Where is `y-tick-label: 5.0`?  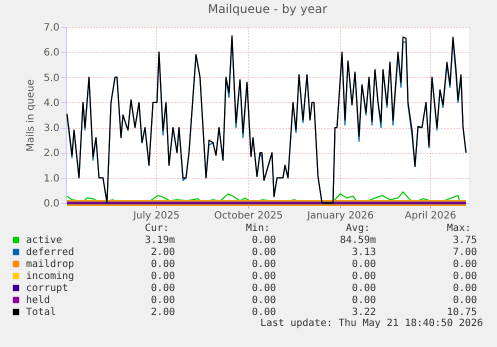
y-tick-label: 5.0 is located at coordinates (52, 78).